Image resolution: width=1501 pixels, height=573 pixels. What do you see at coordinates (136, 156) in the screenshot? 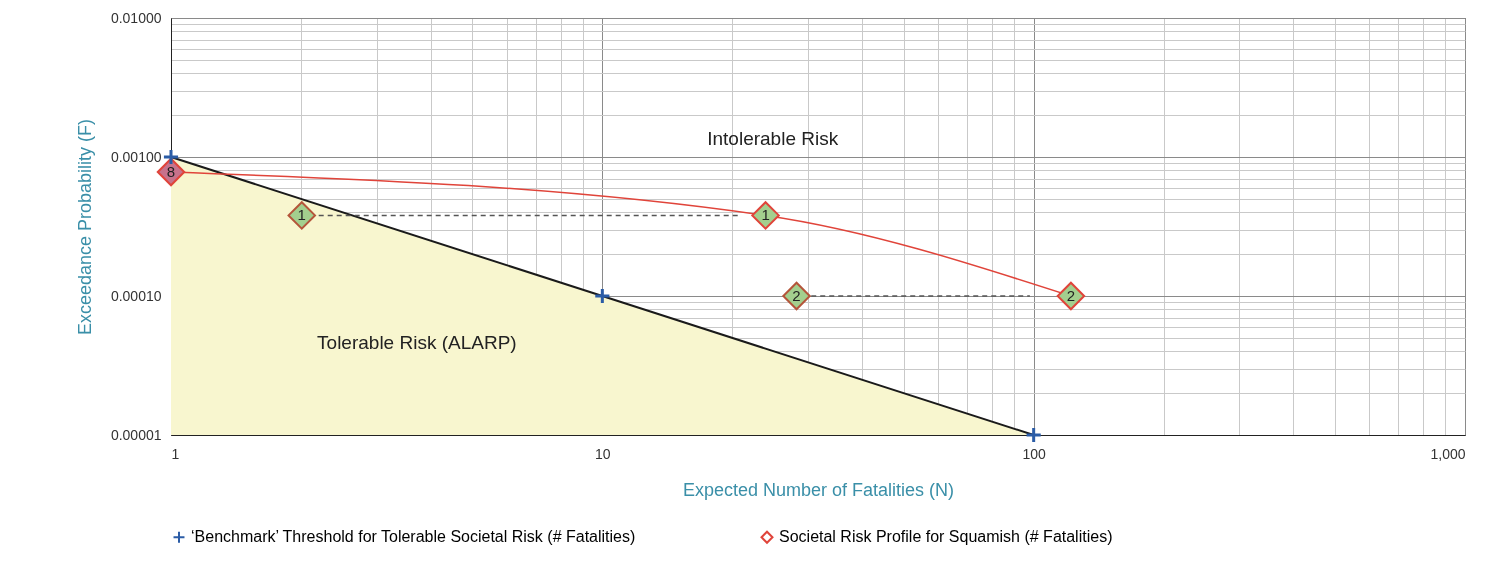
I see `y-tick-label: 0.00100` at bounding box center [136, 156].